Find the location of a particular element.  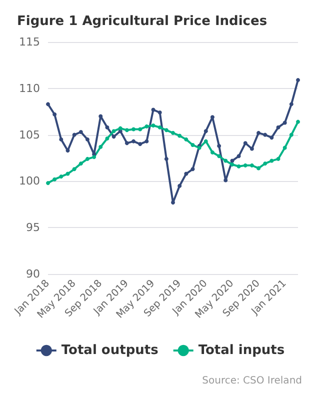

source-note: Source: CSO Ireland is located at coordinates (252, 381).